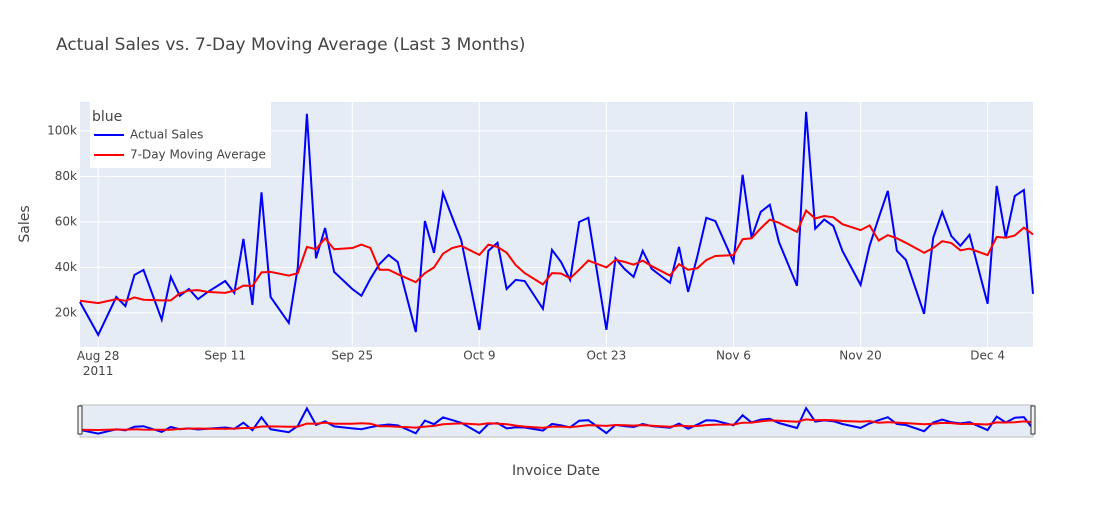 This screenshot has height=525, width=1112. I want to click on x-tick-label: Oct 23, so click(606, 356).